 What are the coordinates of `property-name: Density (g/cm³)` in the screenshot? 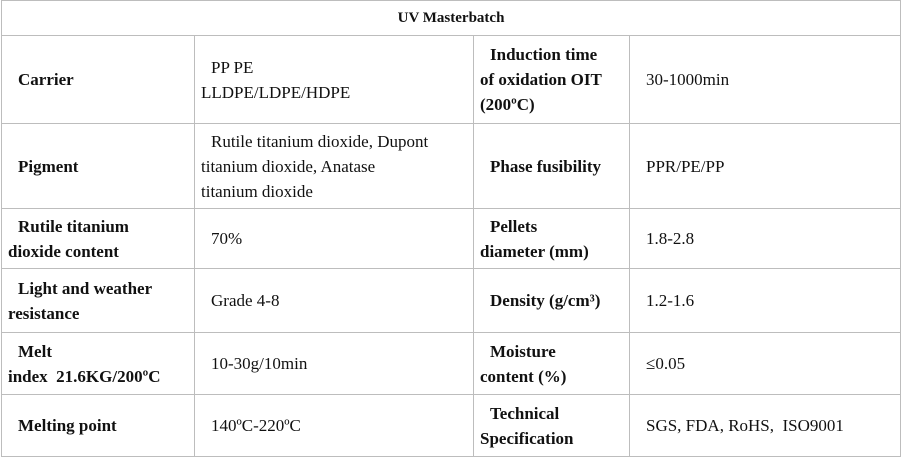 It's located at (551, 300).